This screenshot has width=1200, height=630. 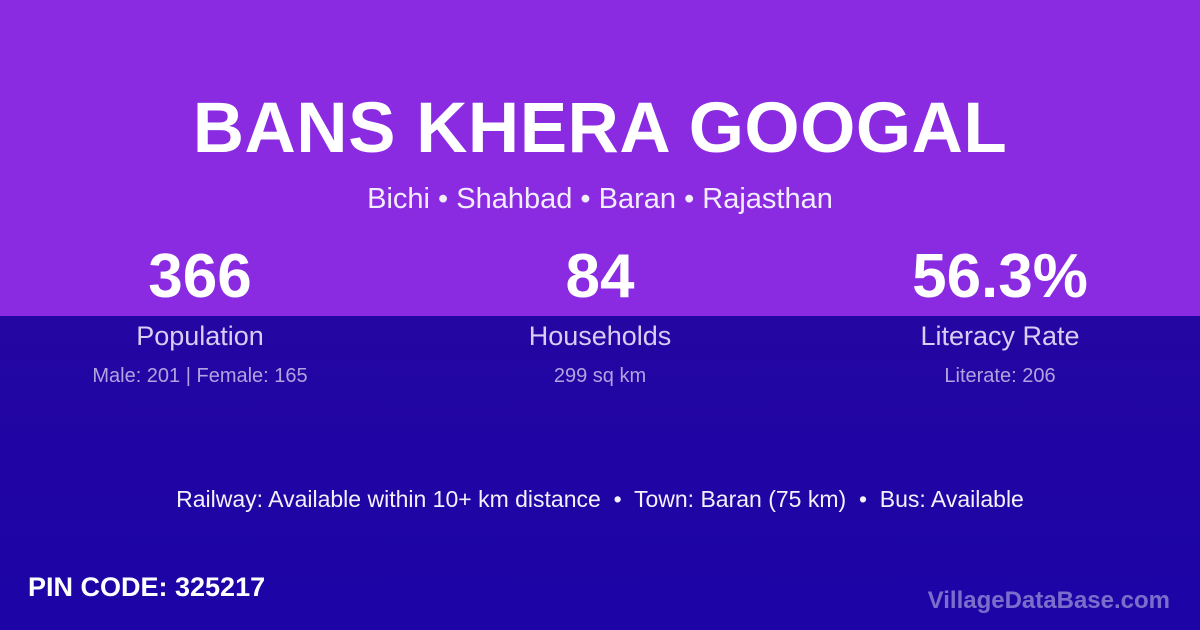 What do you see at coordinates (1000, 376) in the screenshot?
I see `literacy-detail: Literate: 206` at bounding box center [1000, 376].